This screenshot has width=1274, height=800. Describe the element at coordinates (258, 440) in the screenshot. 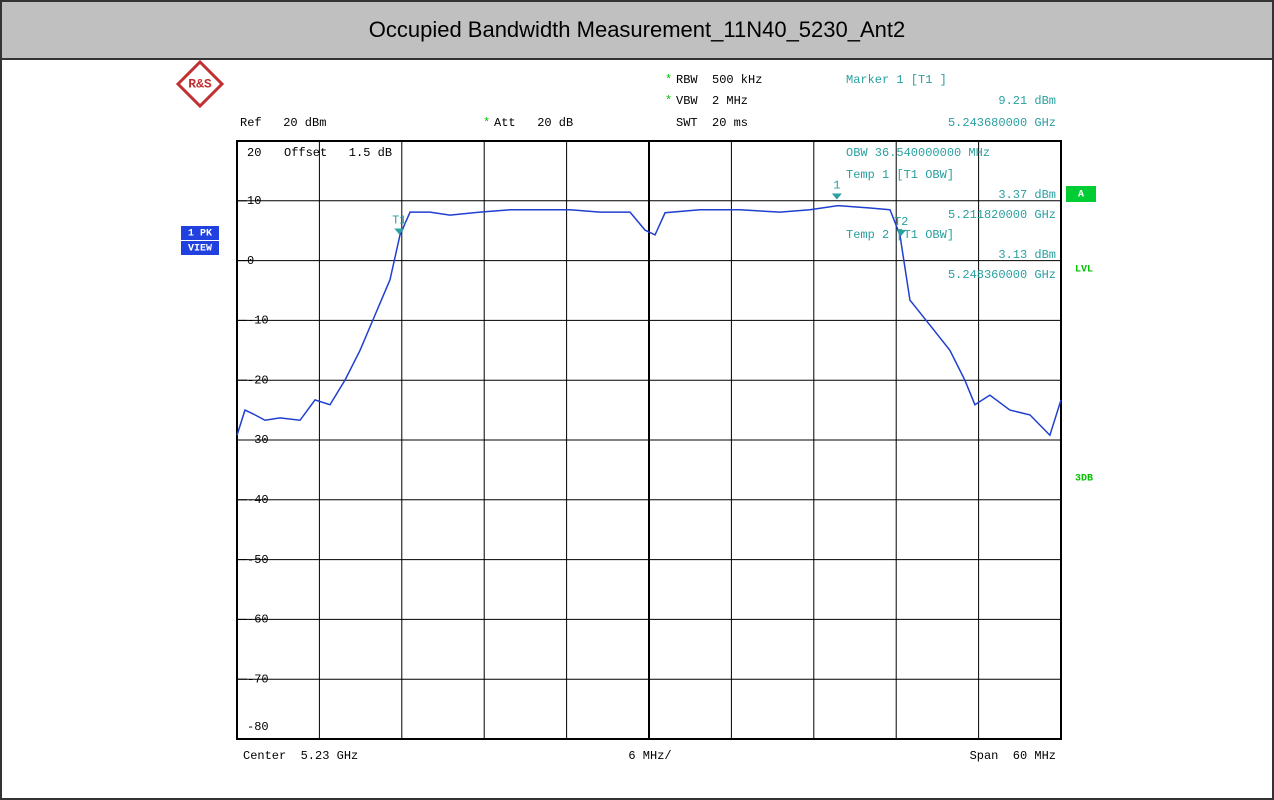

I see `y-tick-label: -30` at that location.